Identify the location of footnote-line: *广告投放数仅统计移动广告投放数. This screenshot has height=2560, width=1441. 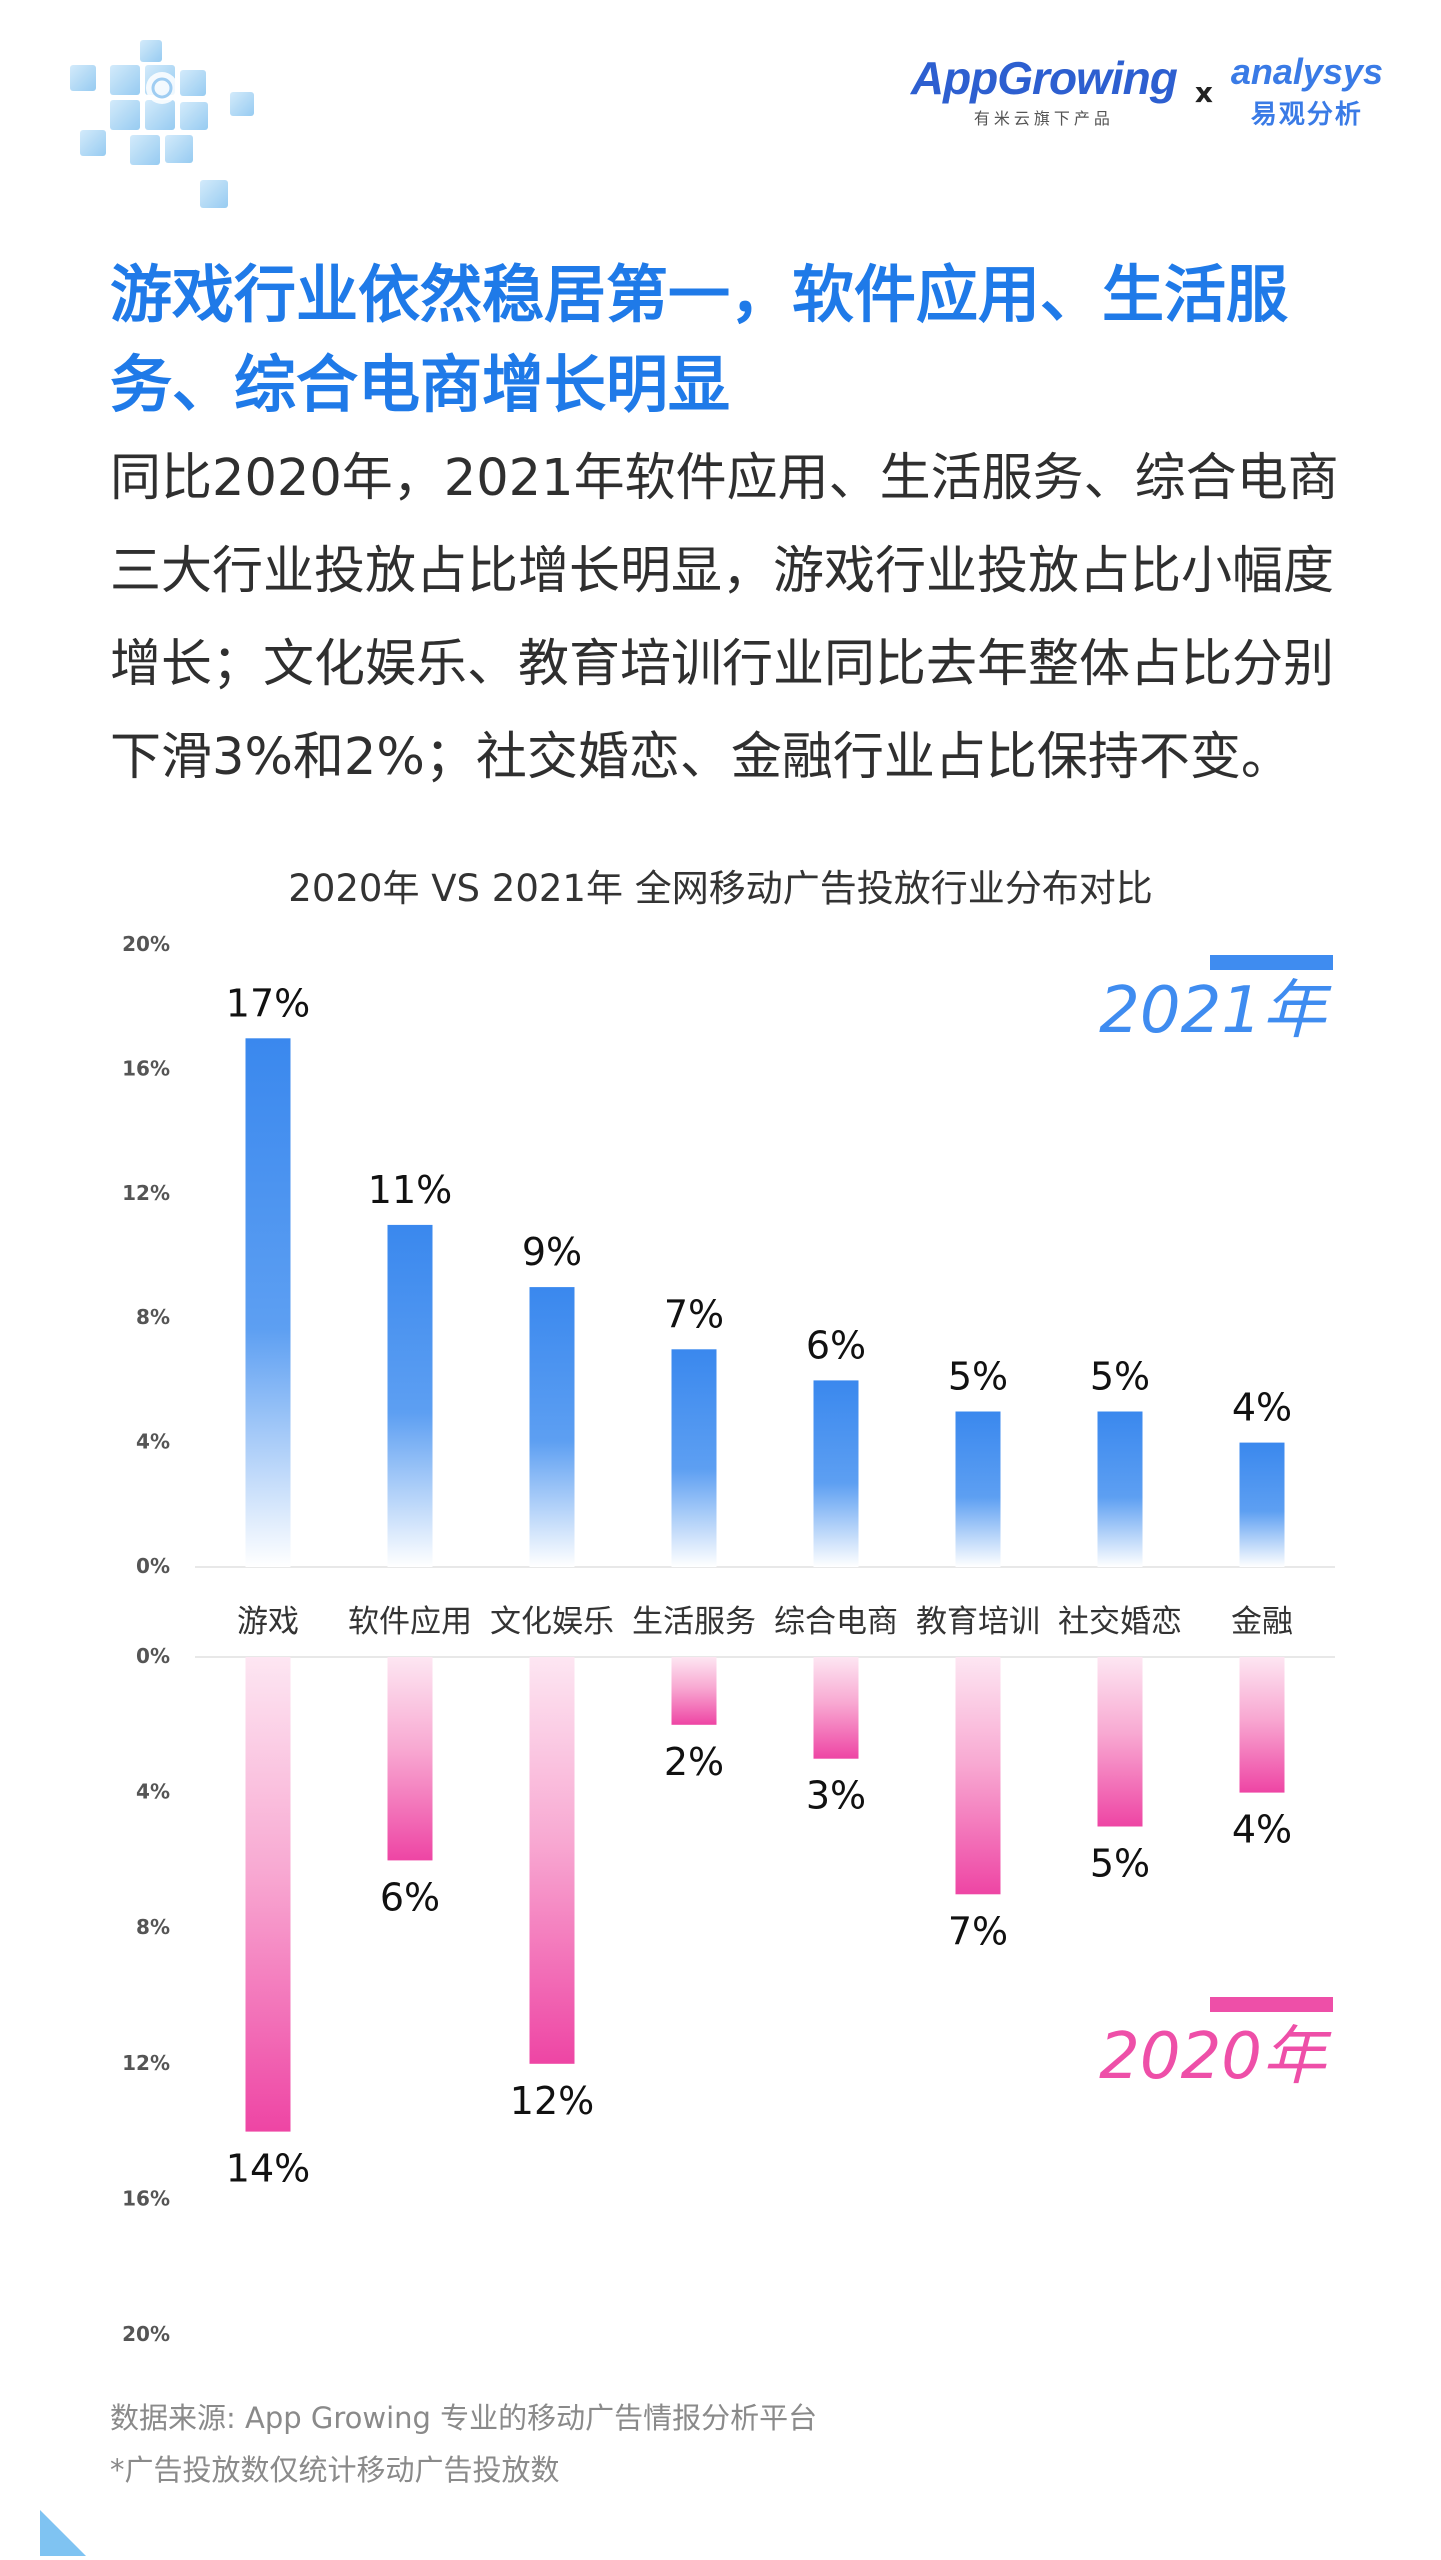
(335, 2470).